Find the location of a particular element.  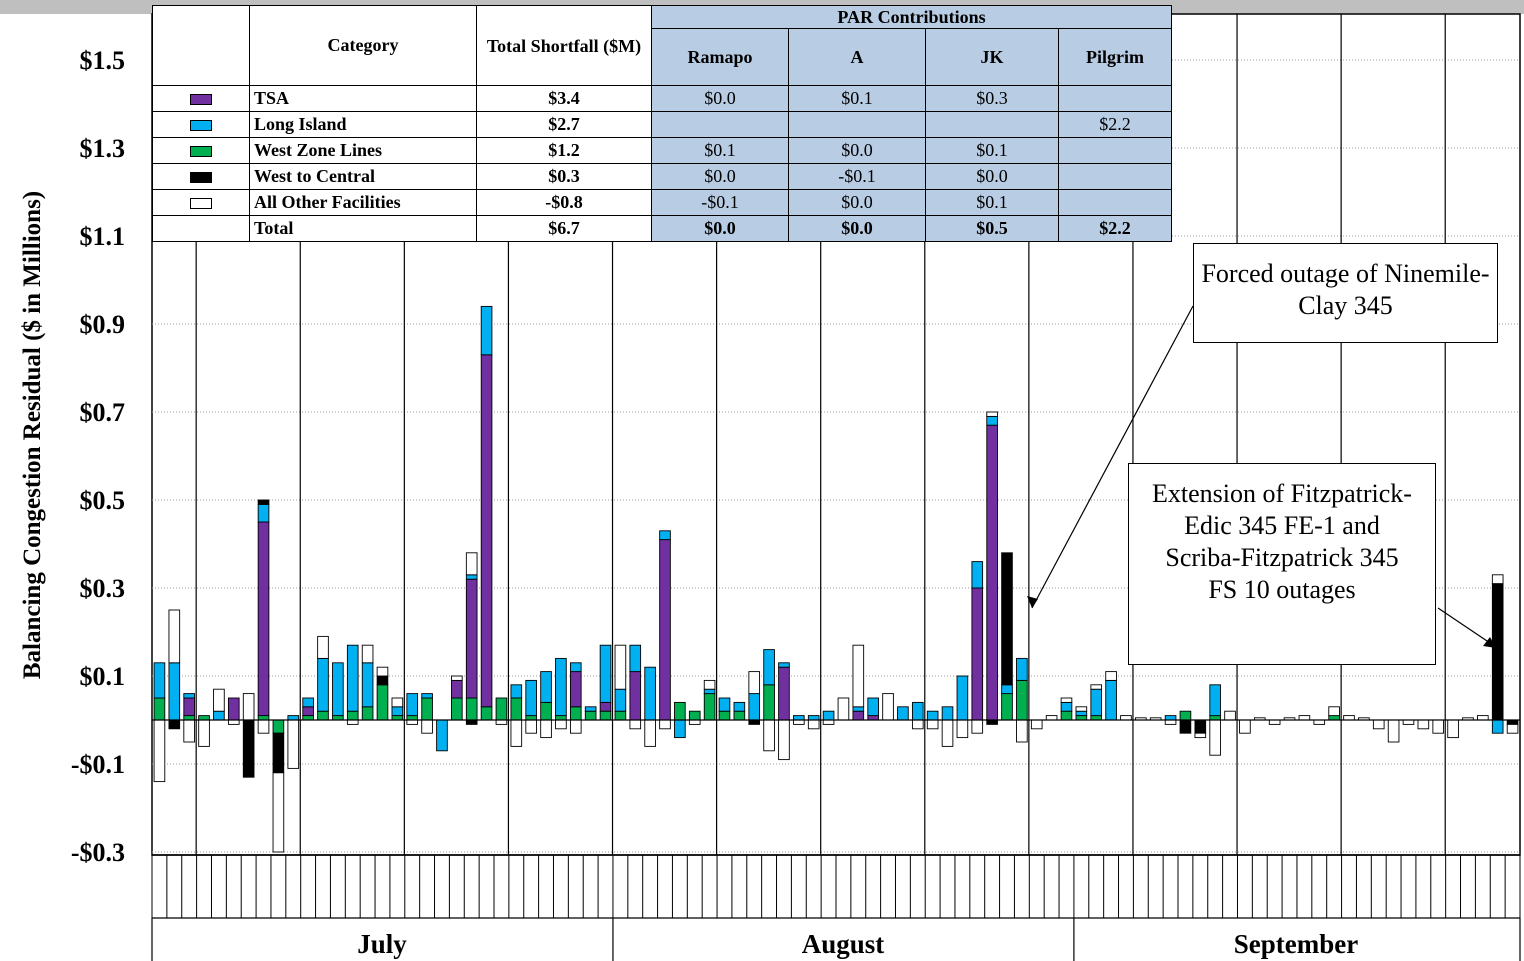

table-row: West to Central $0.3 $0.0 -$0.1 $0.0 is located at coordinates (662, 176).